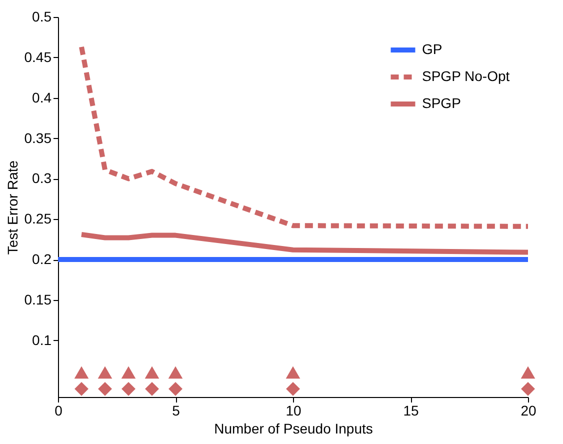 This screenshot has width=563, height=444. Describe the element at coordinates (58, 410) in the screenshot. I see `x-tick-label: 0` at that location.